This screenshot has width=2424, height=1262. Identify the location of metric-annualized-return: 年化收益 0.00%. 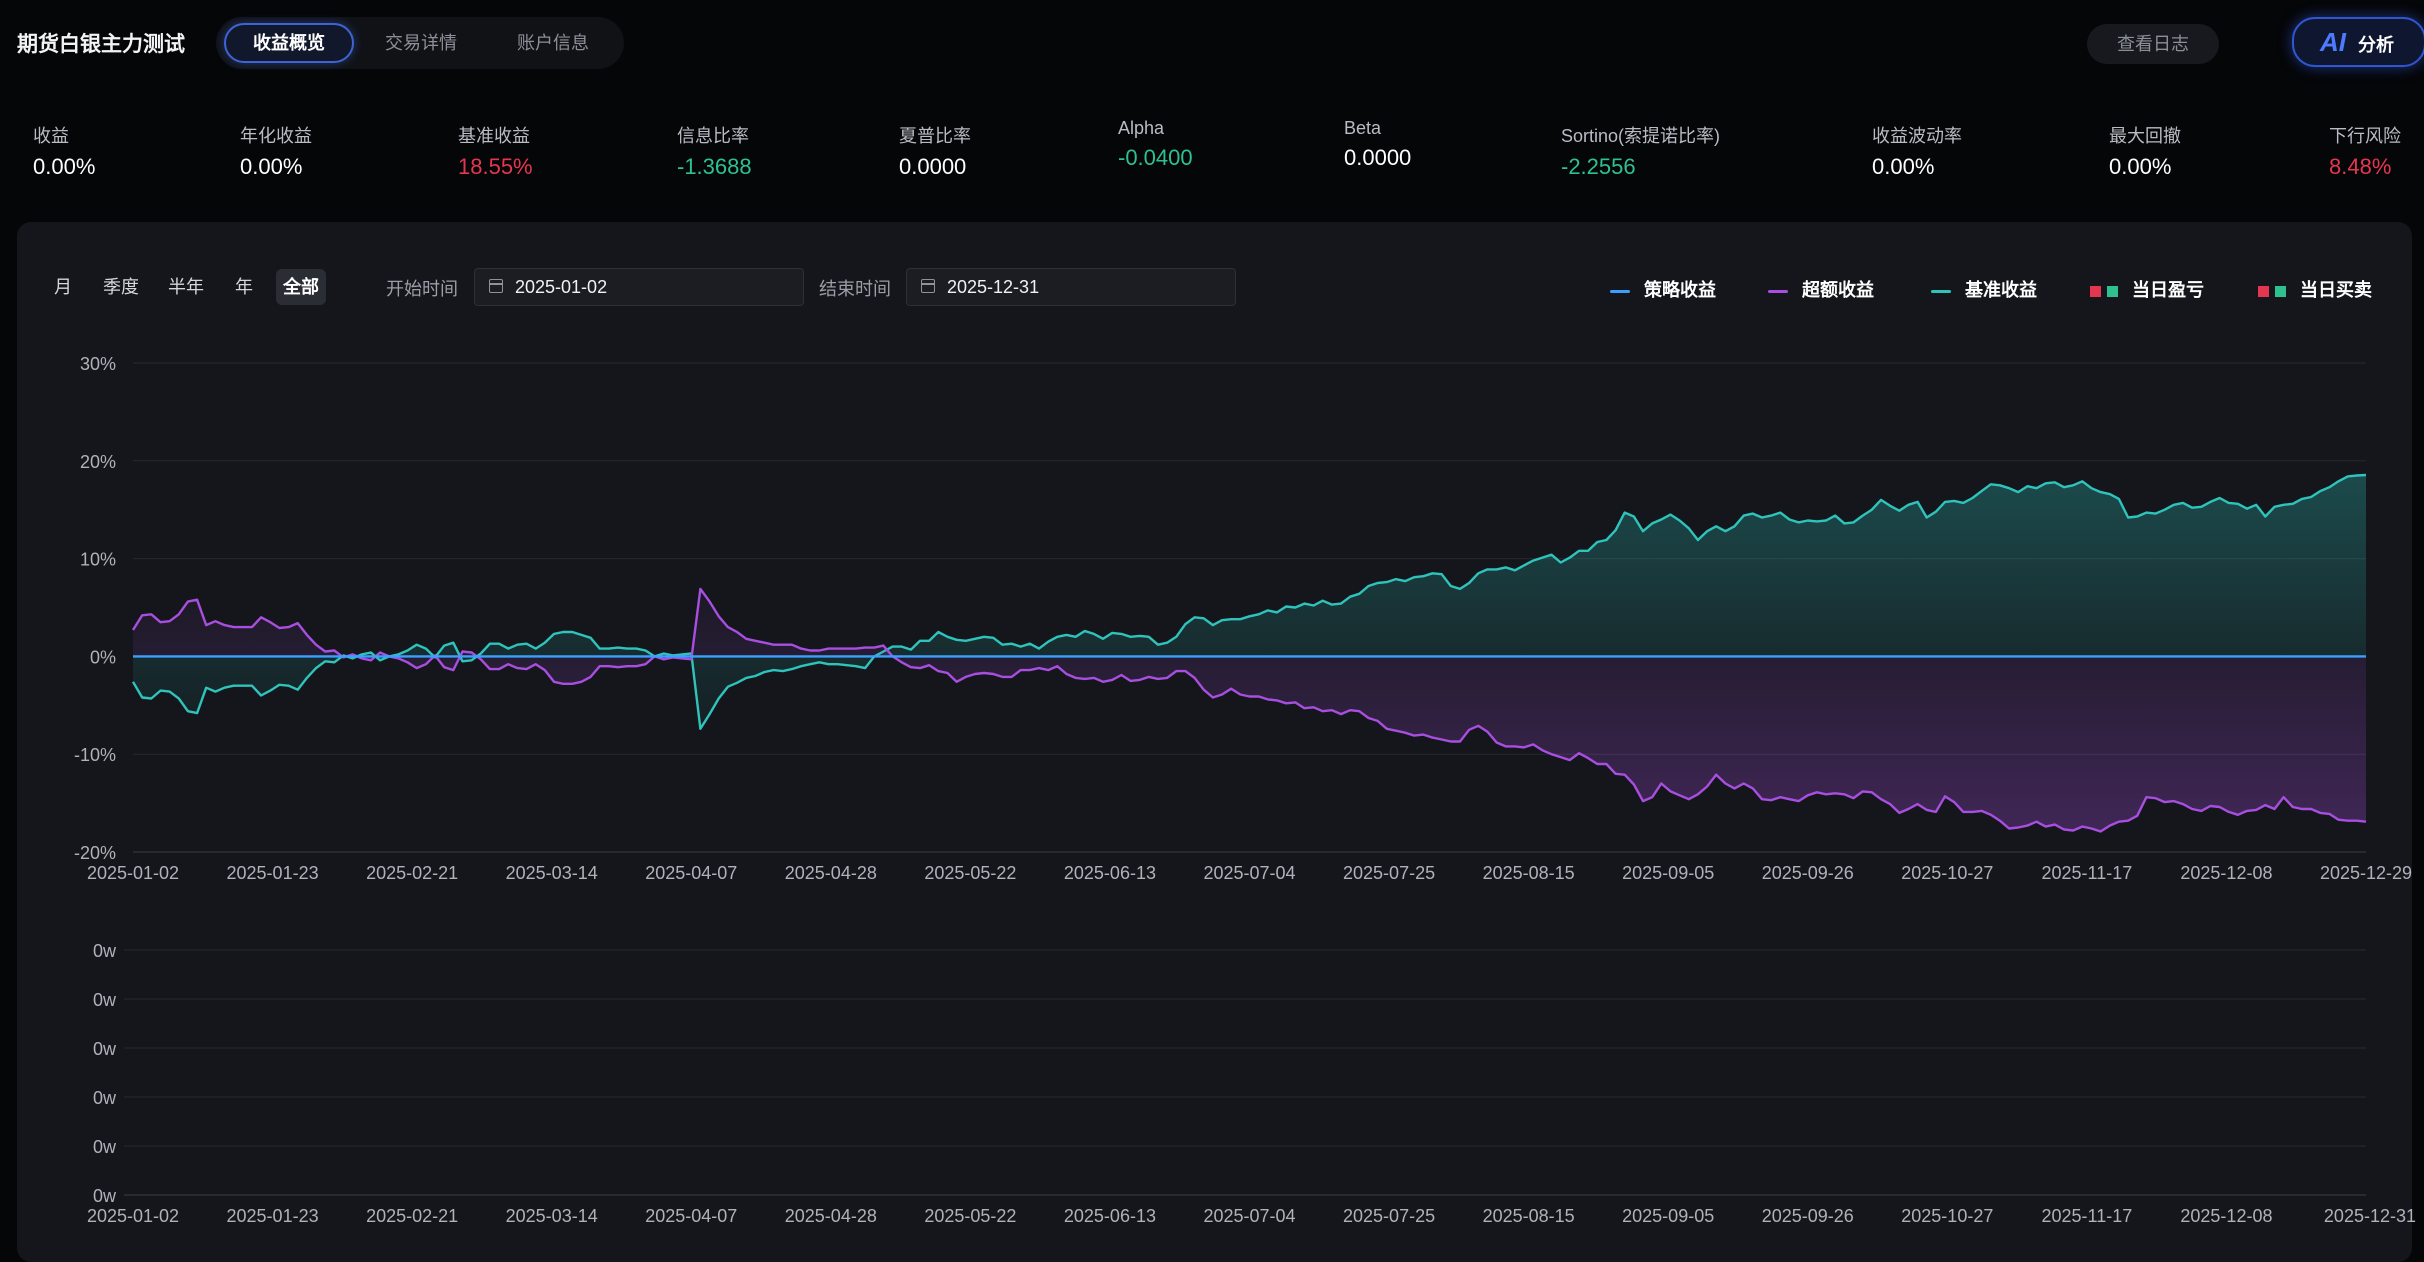
(276, 151).